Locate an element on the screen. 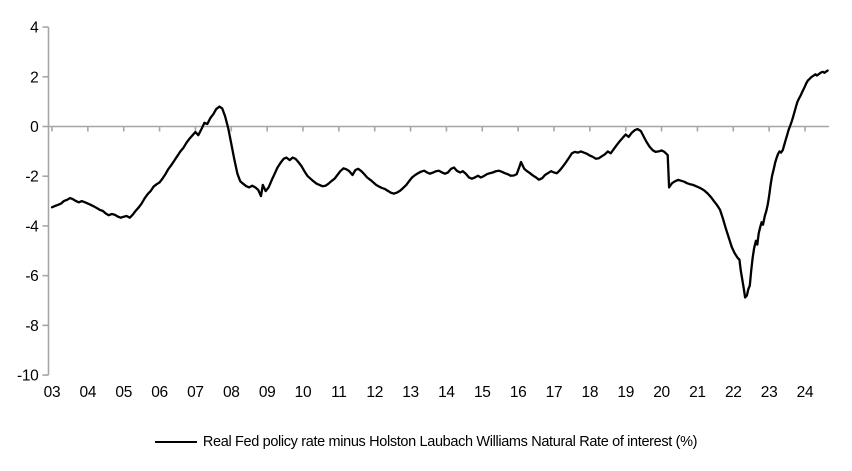 Image resolution: width=852 pixels, height=471 pixels. x-tick-label: 11 is located at coordinates (339, 392).